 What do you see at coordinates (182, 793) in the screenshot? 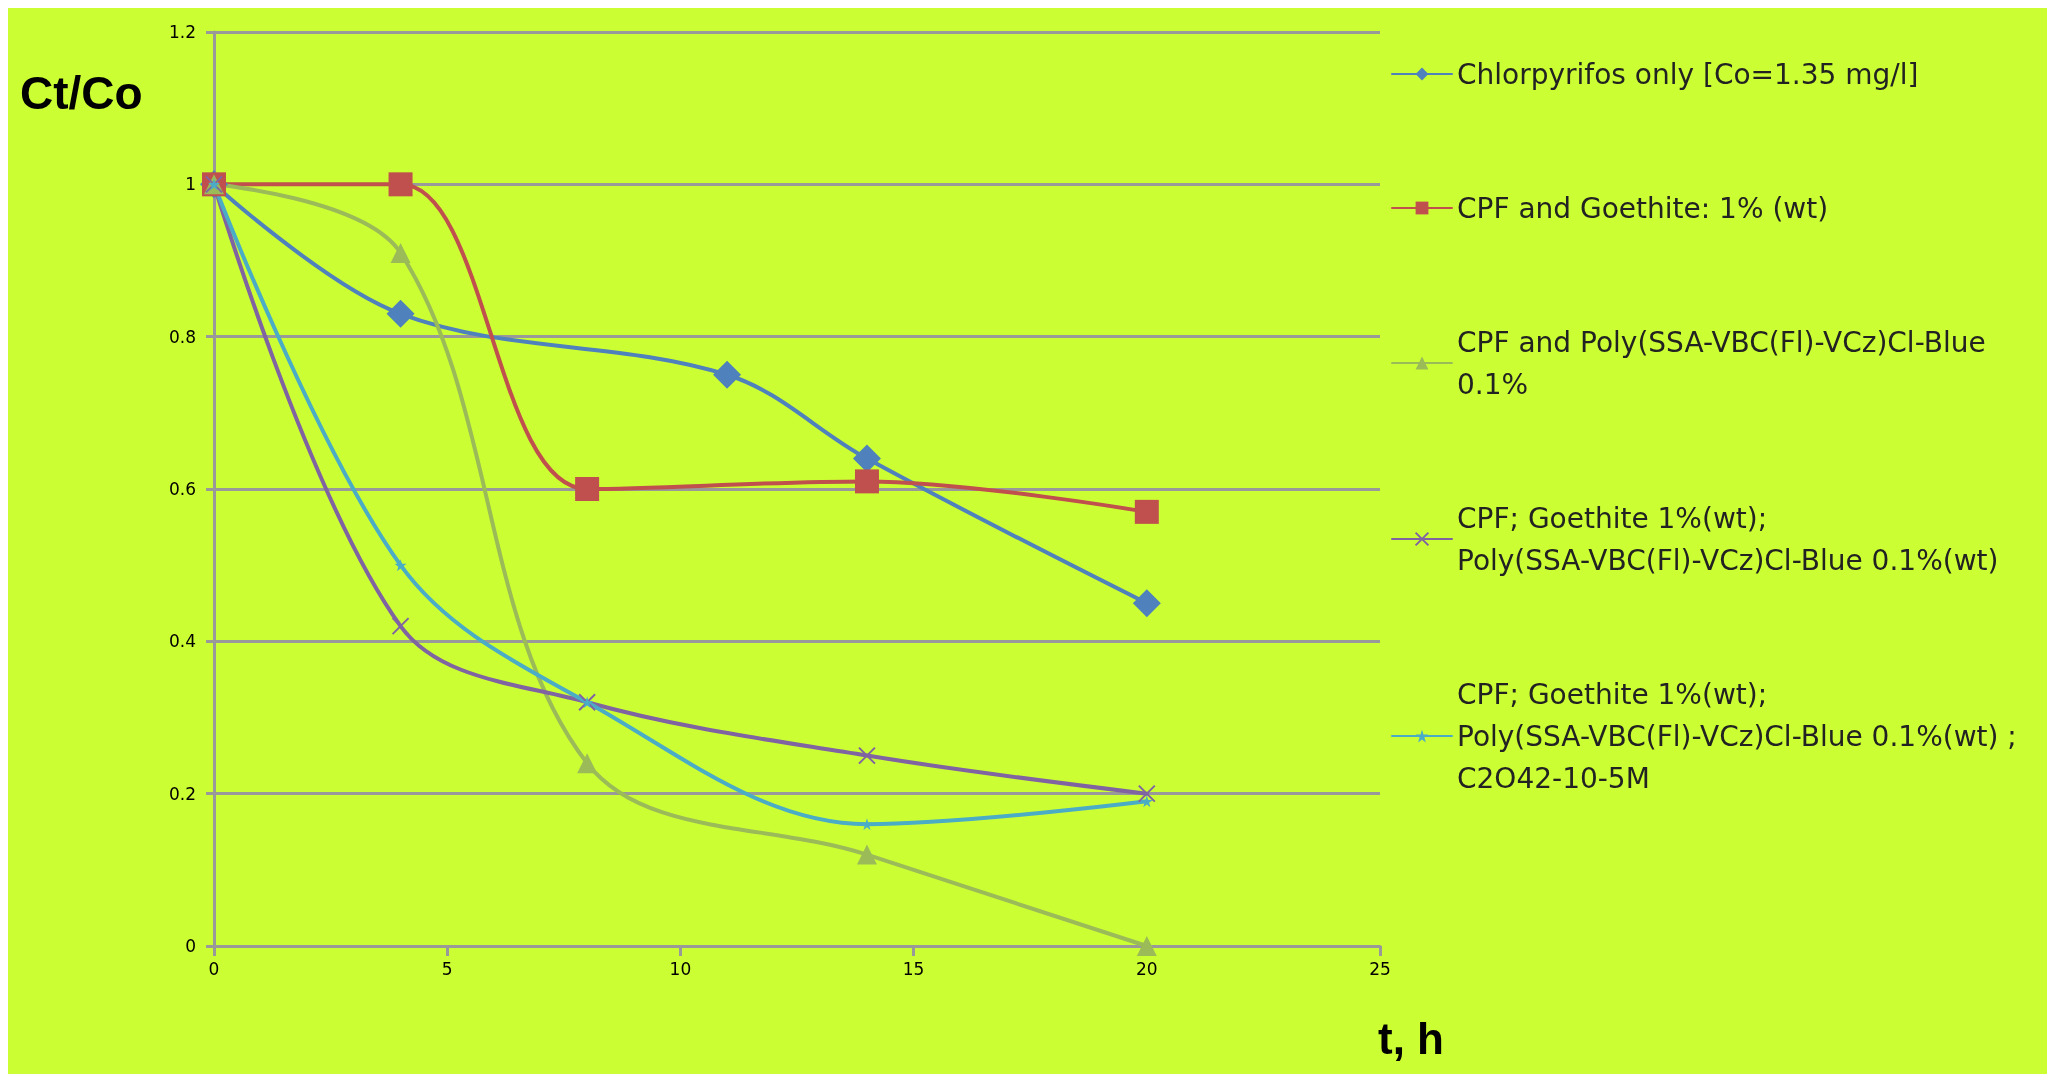
I see `y-tick-label: 0.2` at bounding box center [182, 793].